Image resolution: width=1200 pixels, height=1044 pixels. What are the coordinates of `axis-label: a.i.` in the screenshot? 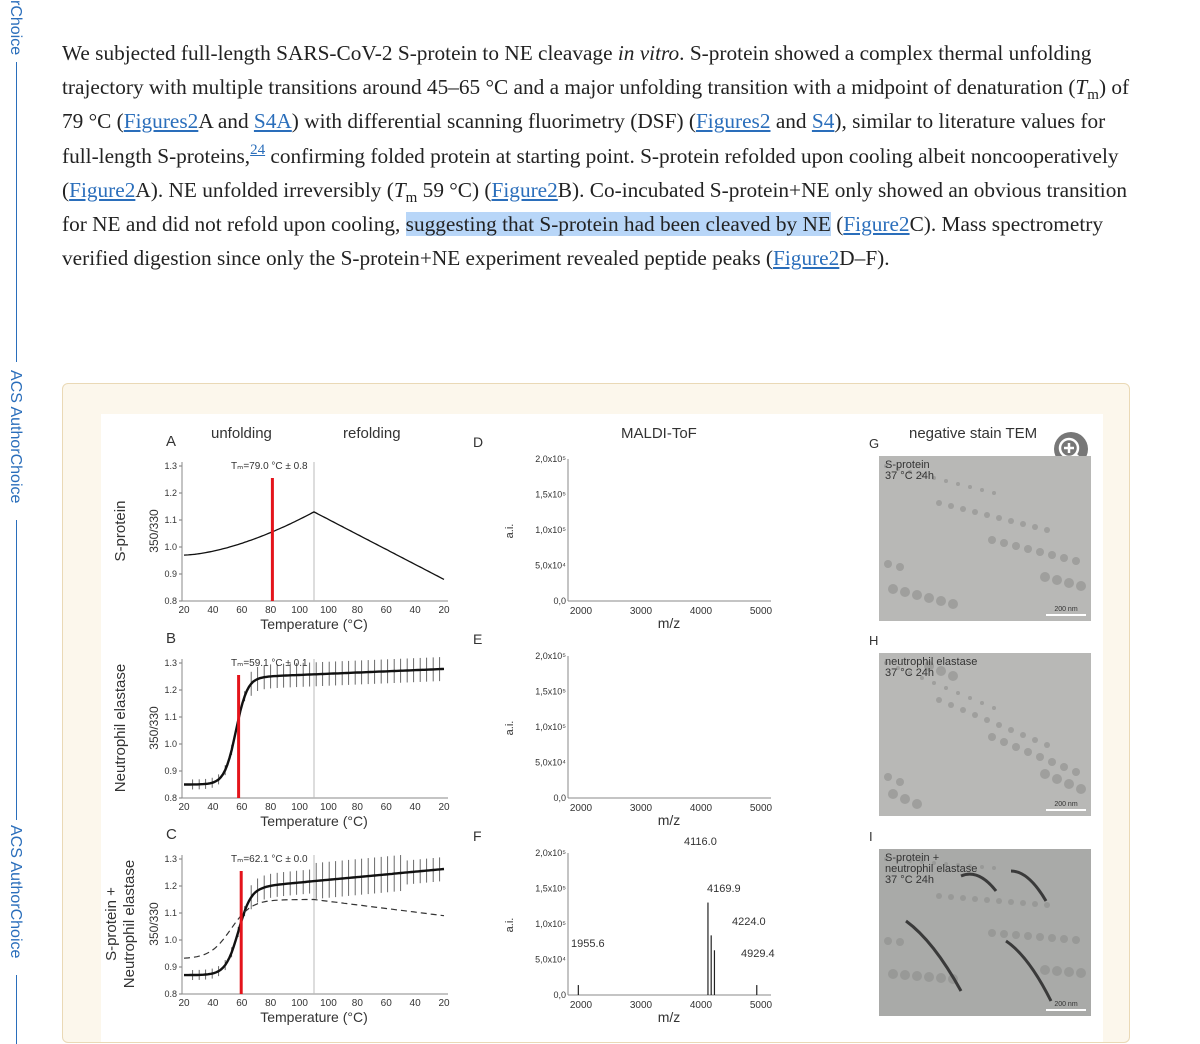 It's located at (510, 925).